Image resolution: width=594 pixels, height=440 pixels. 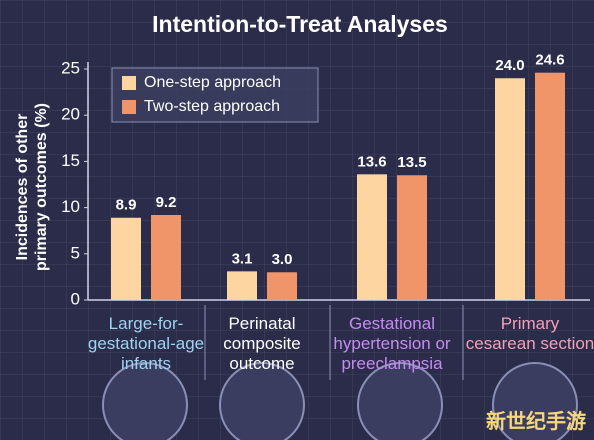 What do you see at coordinates (300, 24) in the screenshot?
I see `chart-title: Intention-to-Treat Analyses` at bounding box center [300, 24].